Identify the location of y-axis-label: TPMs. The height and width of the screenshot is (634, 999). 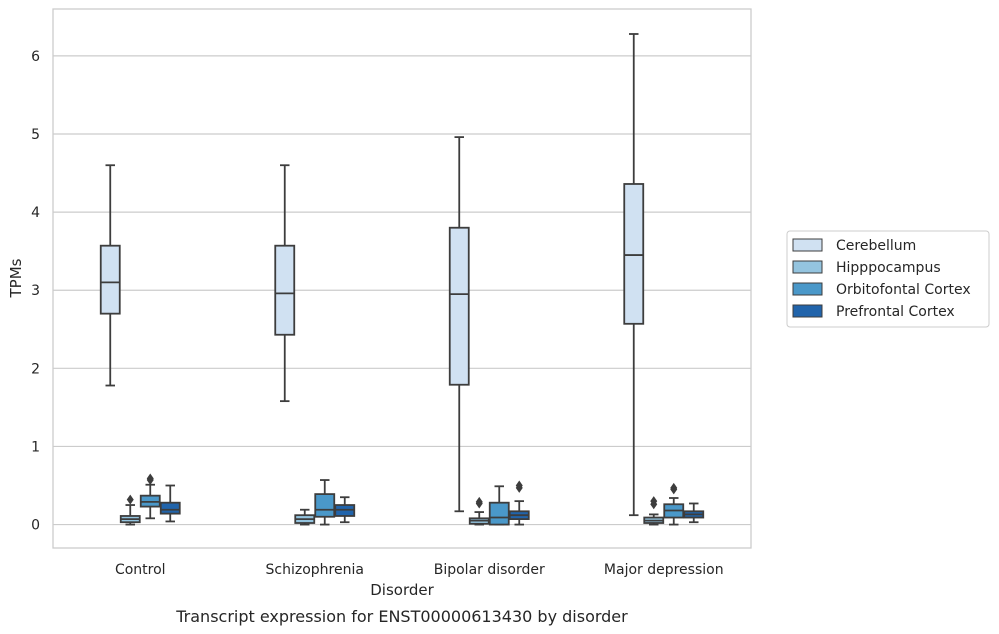
(16, 278).